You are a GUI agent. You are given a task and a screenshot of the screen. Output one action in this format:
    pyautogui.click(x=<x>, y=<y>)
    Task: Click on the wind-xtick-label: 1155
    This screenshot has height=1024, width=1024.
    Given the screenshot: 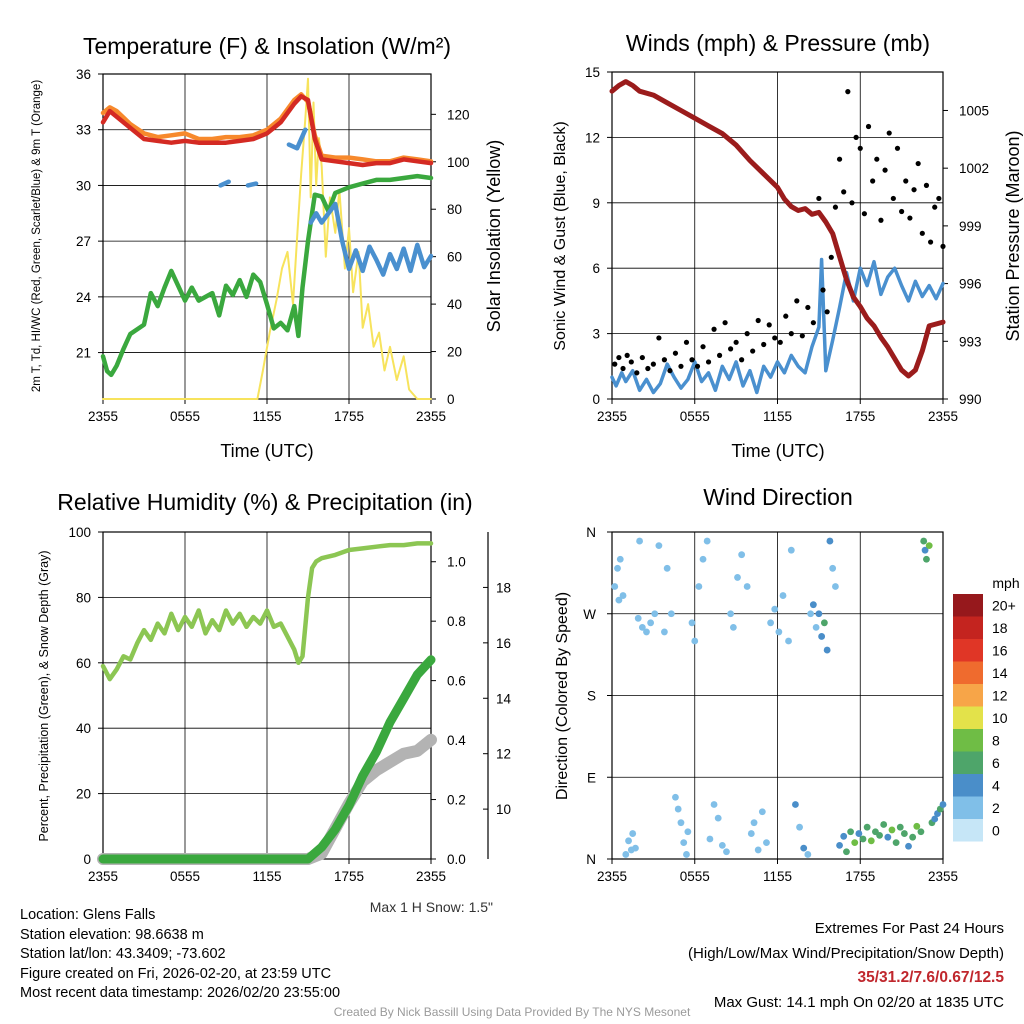 What is the action you would take?
    pyautogui.click(x=777, y=416)
    